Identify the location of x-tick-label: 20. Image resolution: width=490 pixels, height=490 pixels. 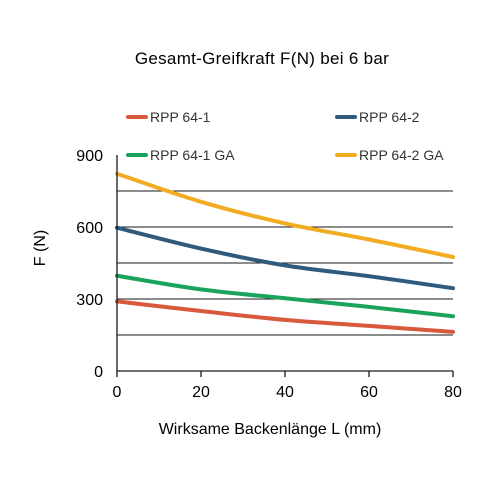
(201, 392).